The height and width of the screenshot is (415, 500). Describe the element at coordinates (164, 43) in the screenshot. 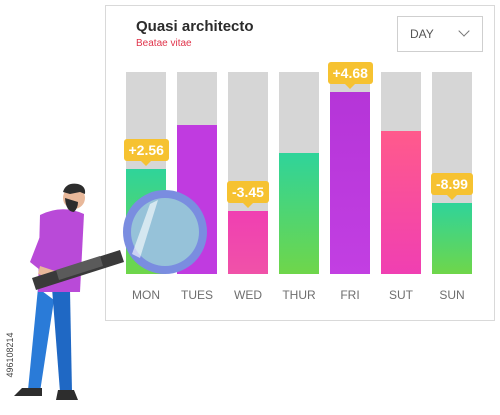

I see `card-subtitle: Beatae vitae` at that location.